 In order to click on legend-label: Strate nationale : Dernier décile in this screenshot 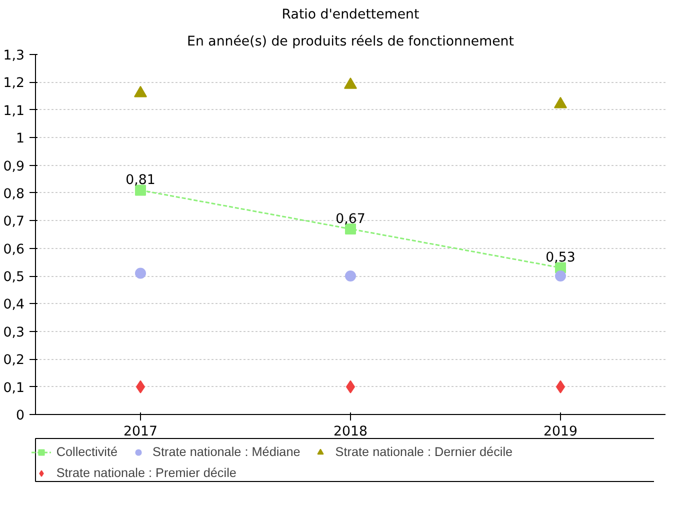, I will do `click(424, 452)`.